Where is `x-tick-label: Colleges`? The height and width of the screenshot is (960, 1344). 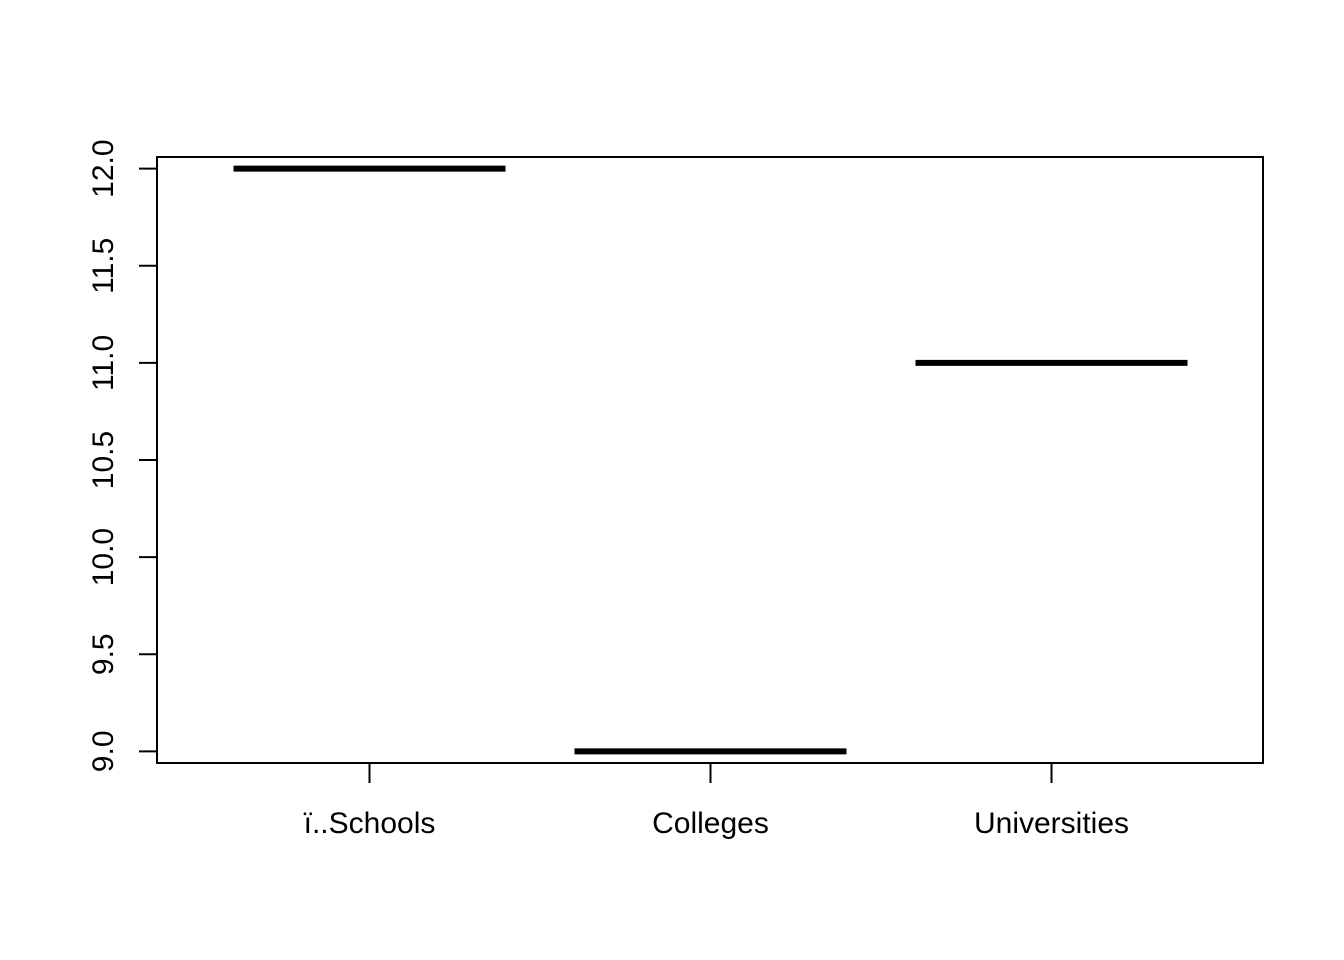 x-tick-label: Colleges is located at coordinates (710, 823).